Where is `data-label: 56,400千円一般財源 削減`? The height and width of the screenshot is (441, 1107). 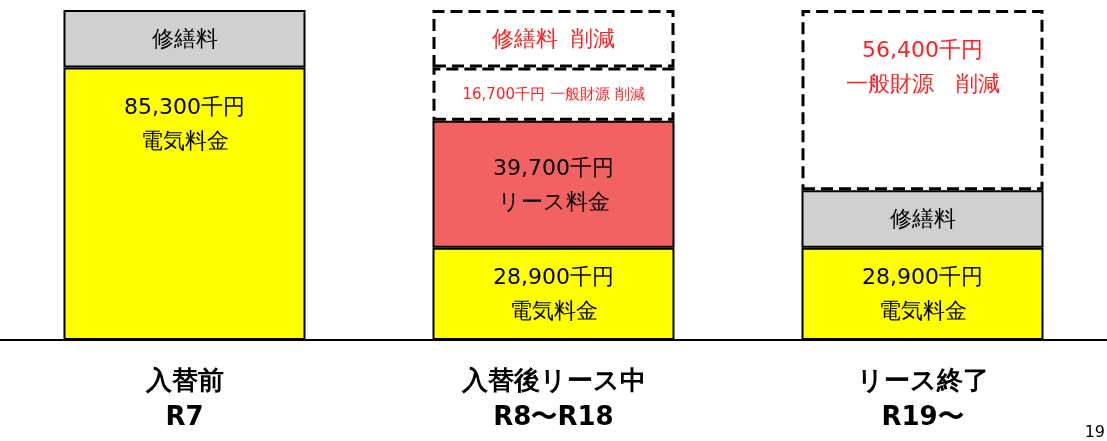
data-label: 56,400千円一般財源 削減 is located at coordinates (922, 66).